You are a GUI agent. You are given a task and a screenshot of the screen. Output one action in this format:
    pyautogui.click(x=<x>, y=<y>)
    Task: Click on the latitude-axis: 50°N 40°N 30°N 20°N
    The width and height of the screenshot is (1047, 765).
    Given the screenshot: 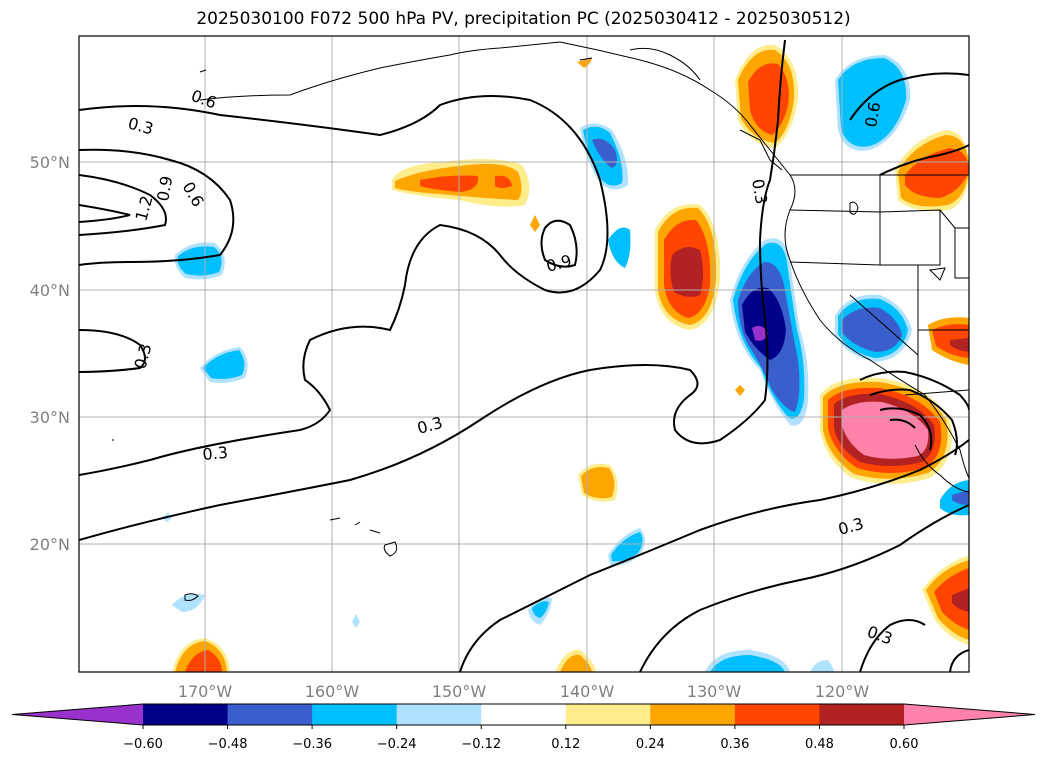 What is the action you would take?
    pyautogui.click(x=50, y=353)
    